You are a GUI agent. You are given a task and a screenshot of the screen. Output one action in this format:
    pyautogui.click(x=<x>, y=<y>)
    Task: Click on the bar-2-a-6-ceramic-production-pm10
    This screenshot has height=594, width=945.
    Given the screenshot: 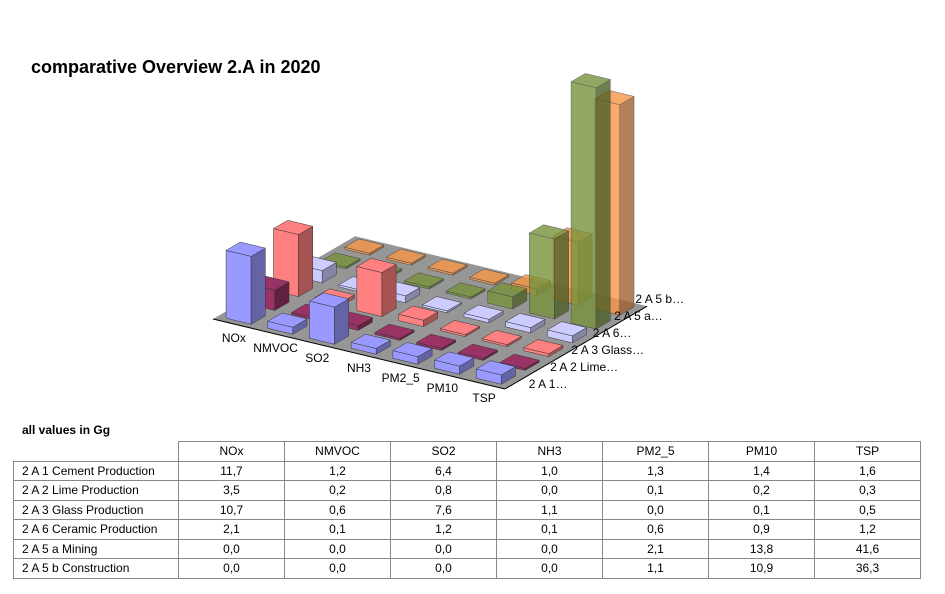 What is the action you would take?
    pyautogui.click(x=525, y=323)
    